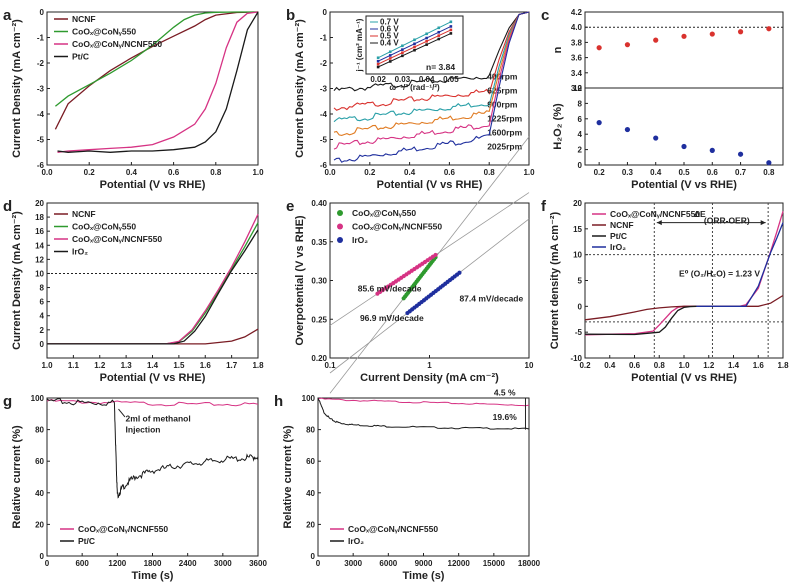 The image size is (803, 587). Describe the element at coordinates (278, 401) in the screenshot. I see `panel-label: h` at that location.